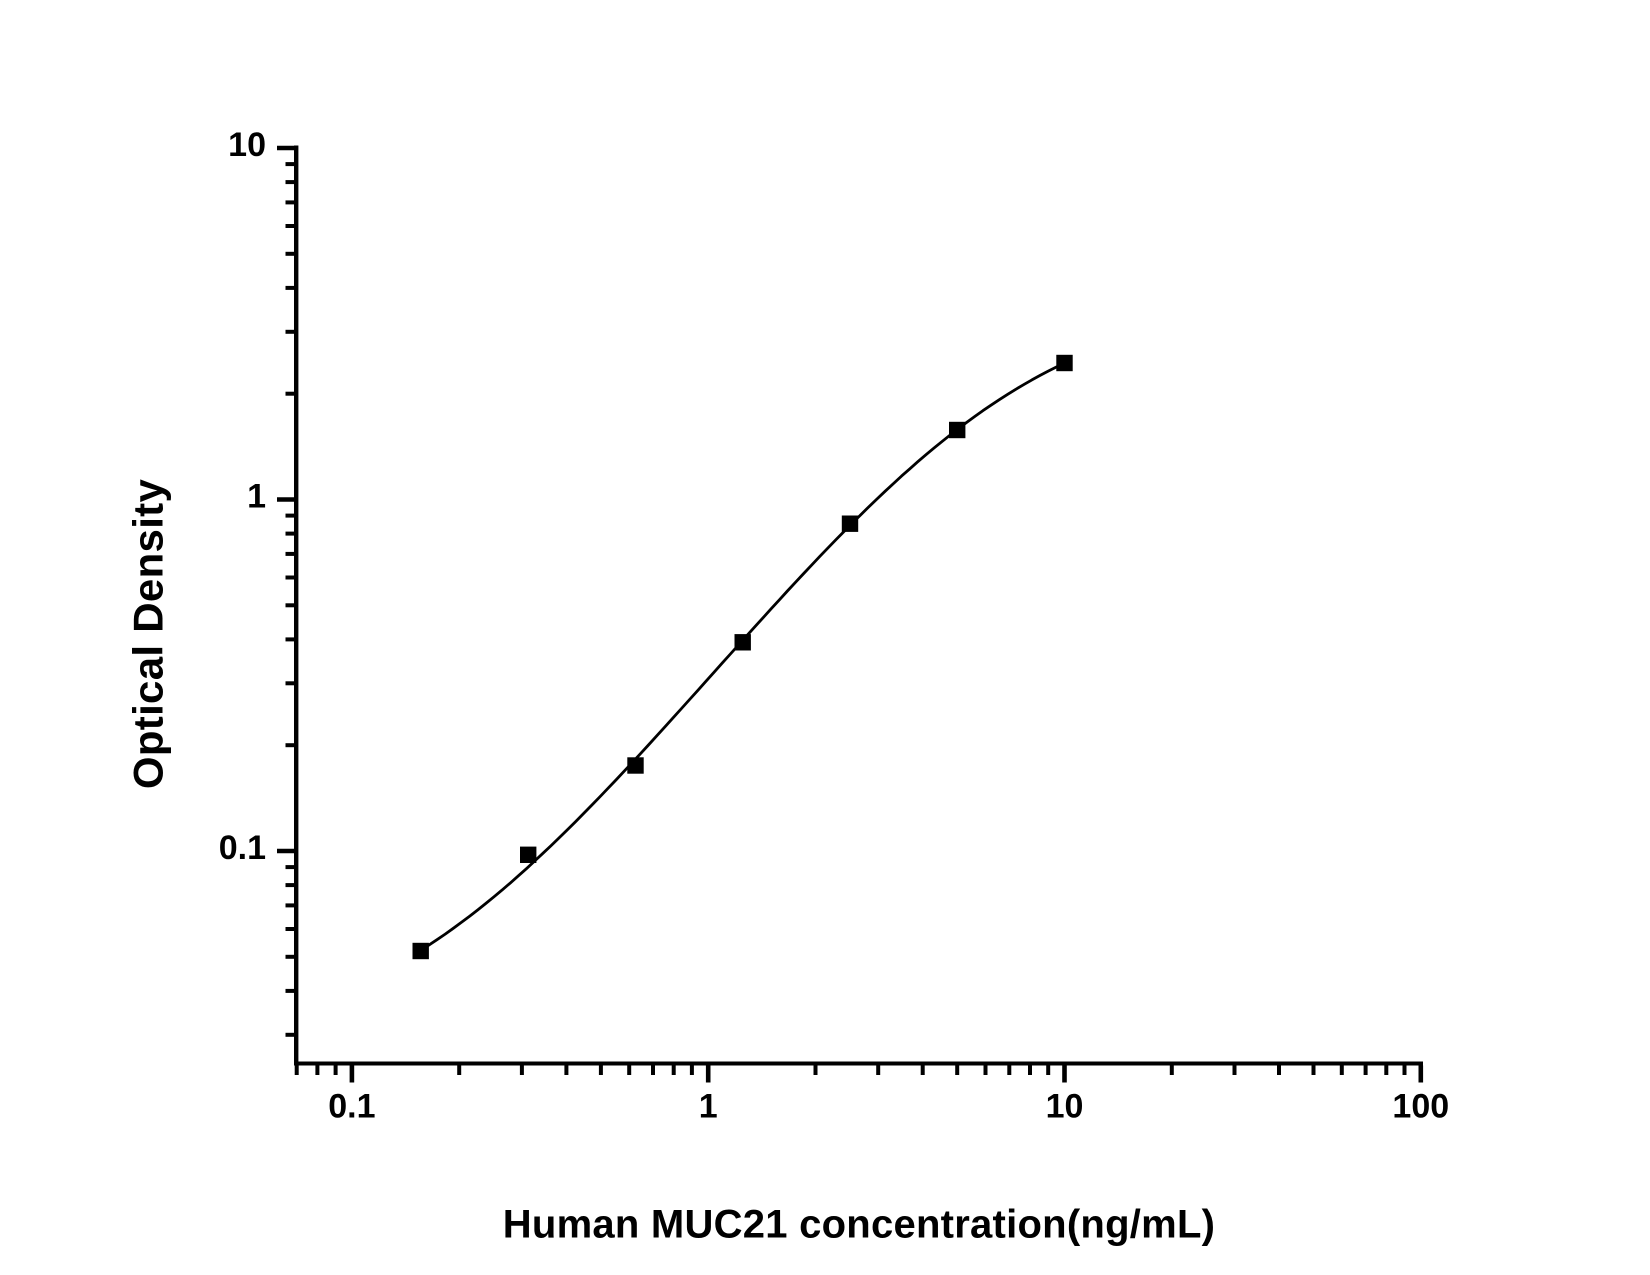 This screenshot has width=1650, height=1275. Describe the element at coordinates (147, 634) in the screenshot. I see `svg-text: Optical Density` at that location.